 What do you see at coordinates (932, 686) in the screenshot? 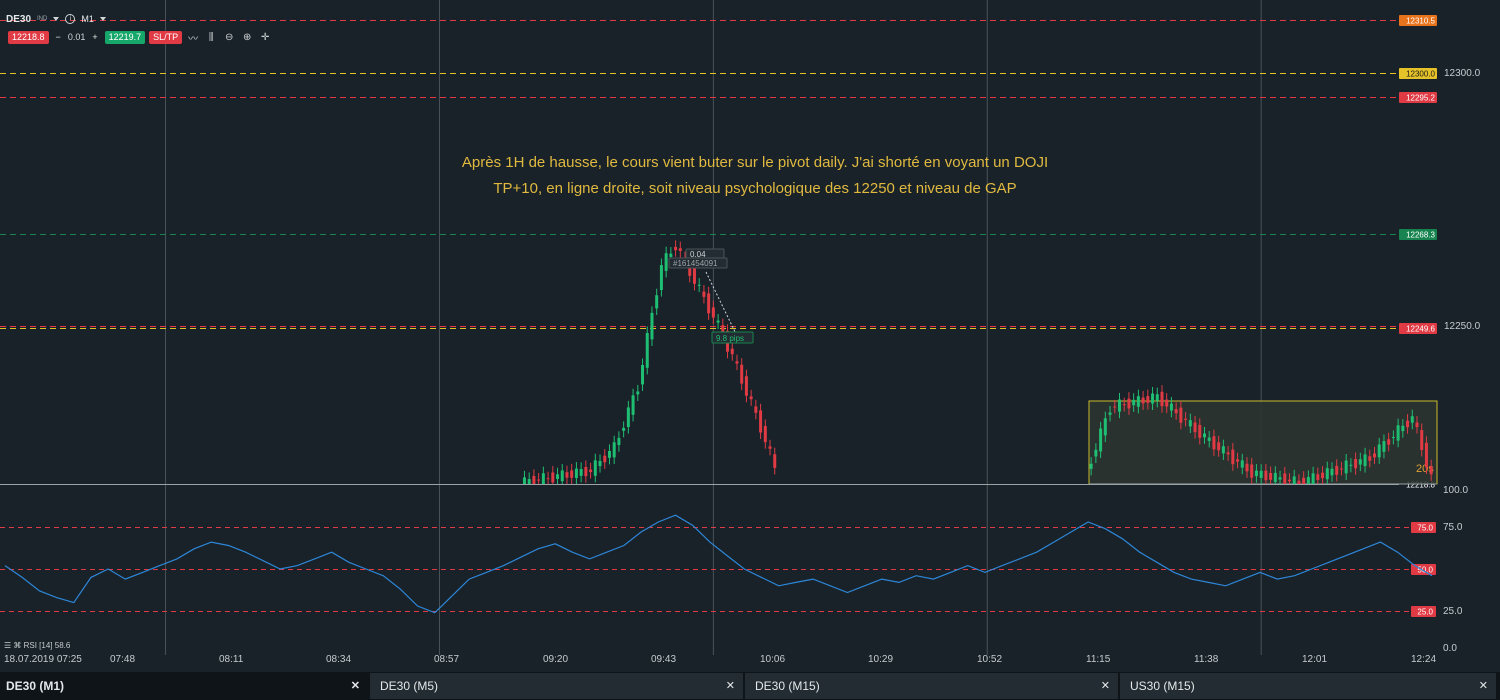
I see `tab-de30-m15: DE30 (M15) ✕` at bounding box center [932, 686].